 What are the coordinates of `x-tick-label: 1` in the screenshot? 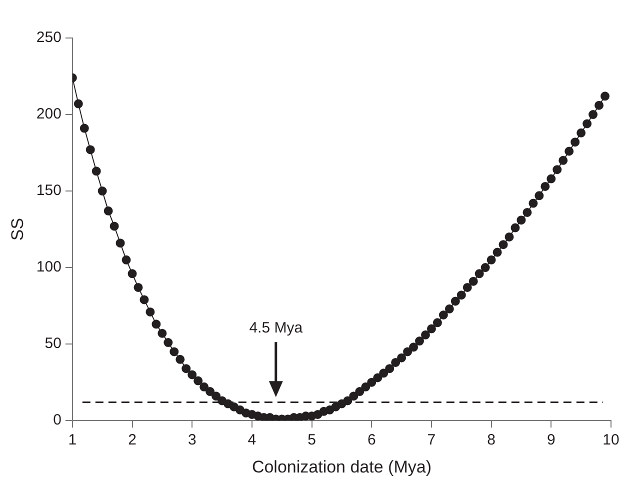 It's located at (72, 440).